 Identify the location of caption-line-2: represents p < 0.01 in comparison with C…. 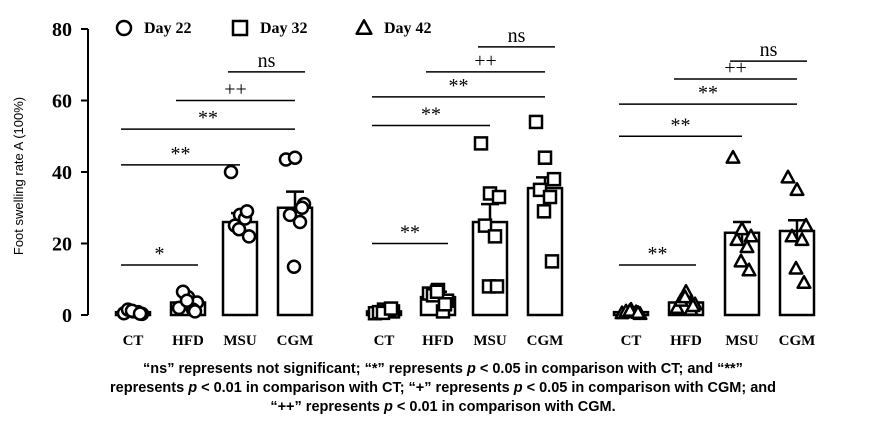
(443, 388).